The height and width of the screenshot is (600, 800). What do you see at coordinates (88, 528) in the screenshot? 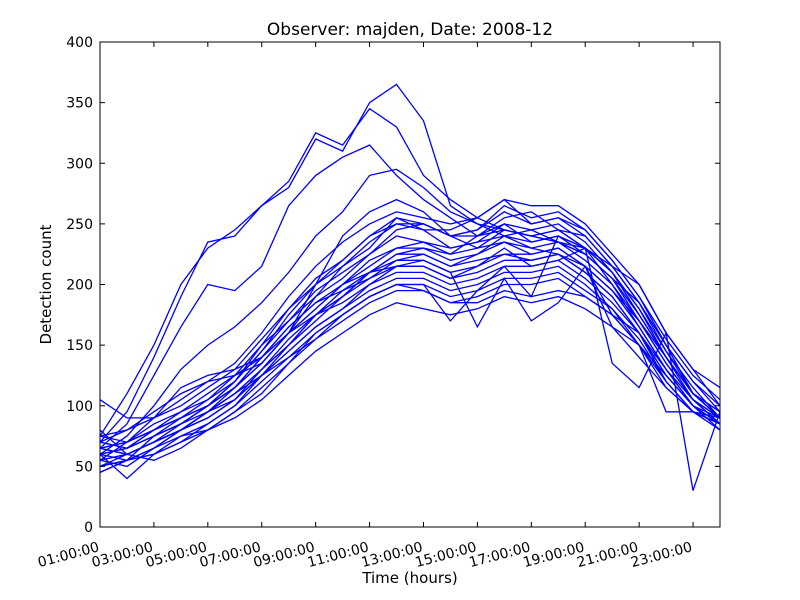
I see `y-tick-label: 0` at bounding box center [88, 528].